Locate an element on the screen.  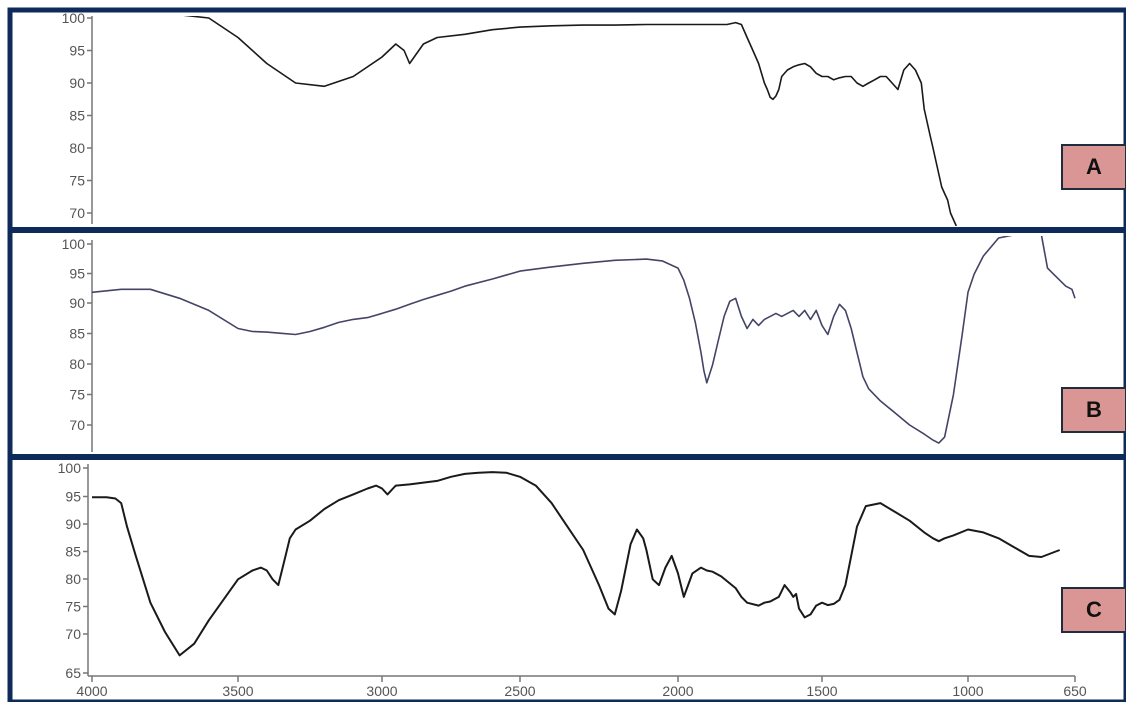
y-tick-label-b: 85 is located at coordinates (77, 334).